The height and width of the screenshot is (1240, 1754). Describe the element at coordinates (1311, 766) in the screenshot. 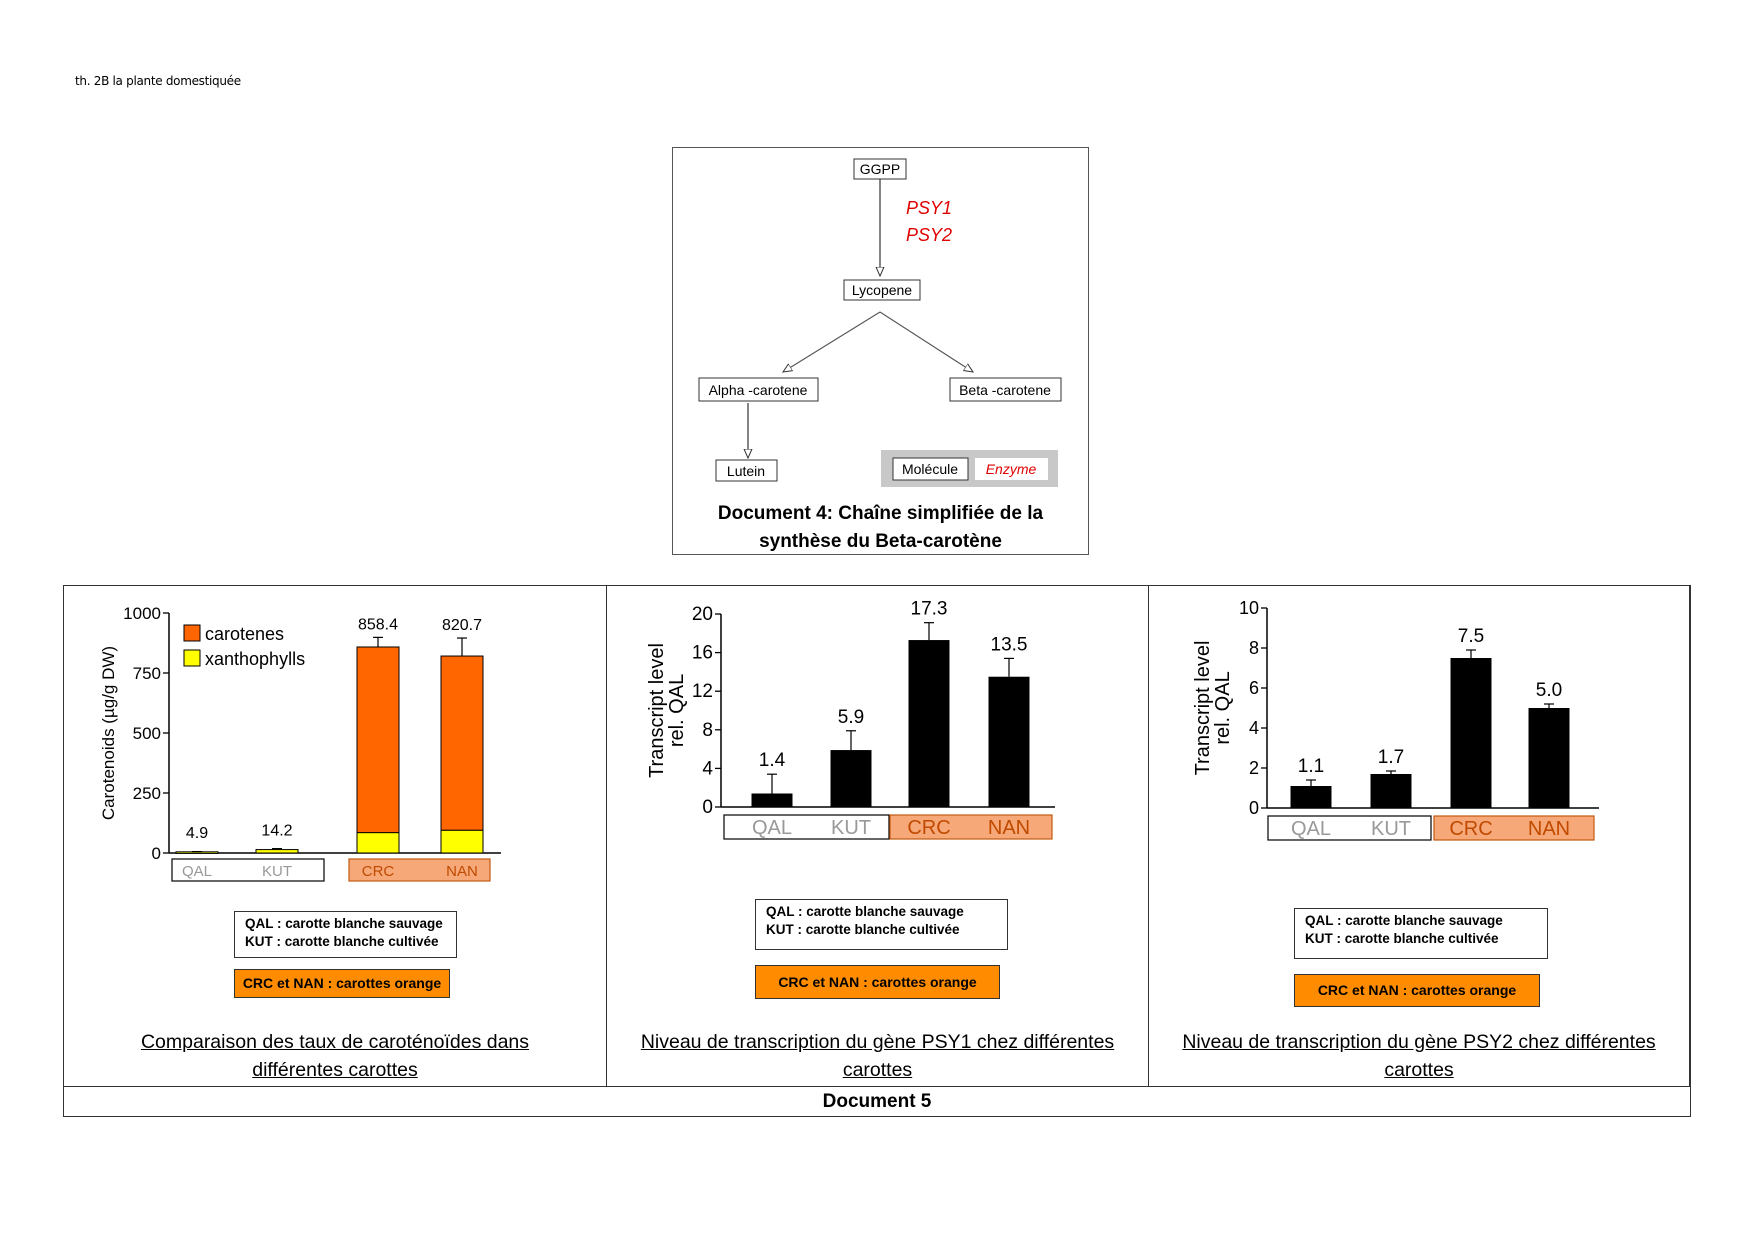

I see `value-label-qal: 1.1` at that location.